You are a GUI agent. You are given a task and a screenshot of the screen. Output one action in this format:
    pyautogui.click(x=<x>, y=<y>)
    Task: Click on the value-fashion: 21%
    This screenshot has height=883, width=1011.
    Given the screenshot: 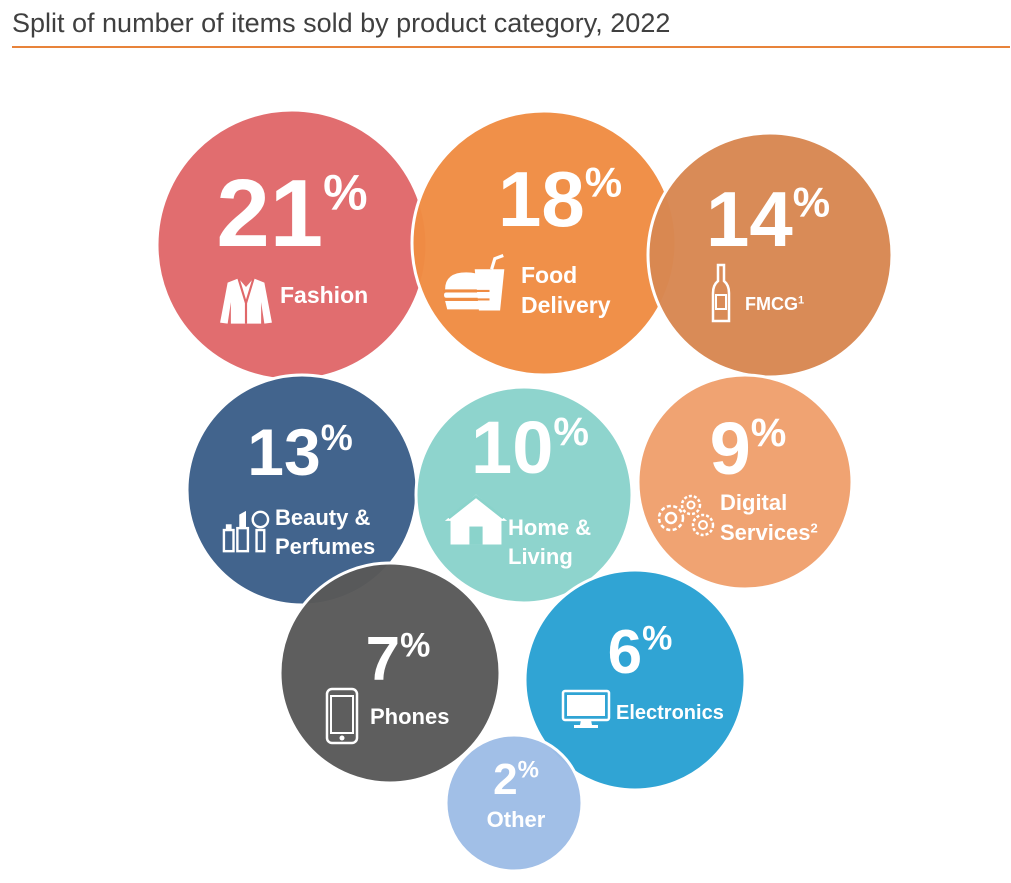 What is the action you would take?
    pyautogui.click(x=291, y=213)
    